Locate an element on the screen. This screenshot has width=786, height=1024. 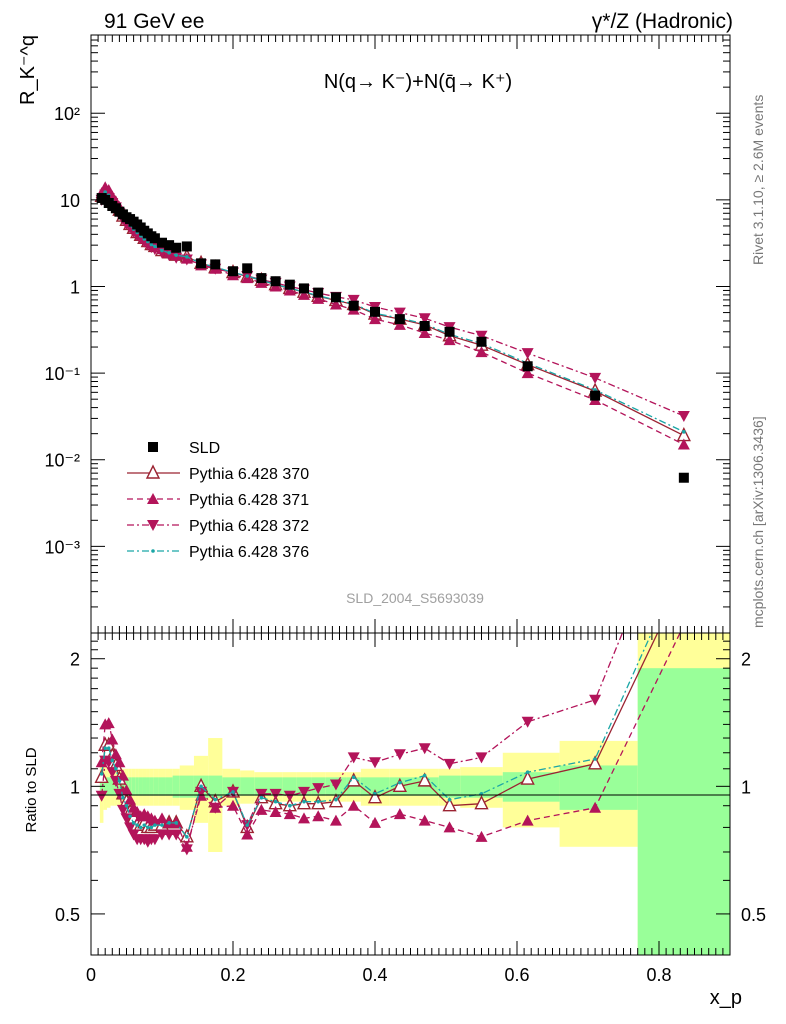
x-tick-label: 0.4 is located at coordinates (374, 975).